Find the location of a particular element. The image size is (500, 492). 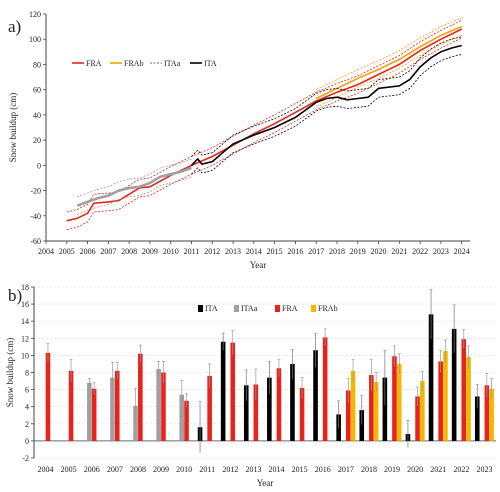

bar-ita-2023 is located at coordinates (477, 418).